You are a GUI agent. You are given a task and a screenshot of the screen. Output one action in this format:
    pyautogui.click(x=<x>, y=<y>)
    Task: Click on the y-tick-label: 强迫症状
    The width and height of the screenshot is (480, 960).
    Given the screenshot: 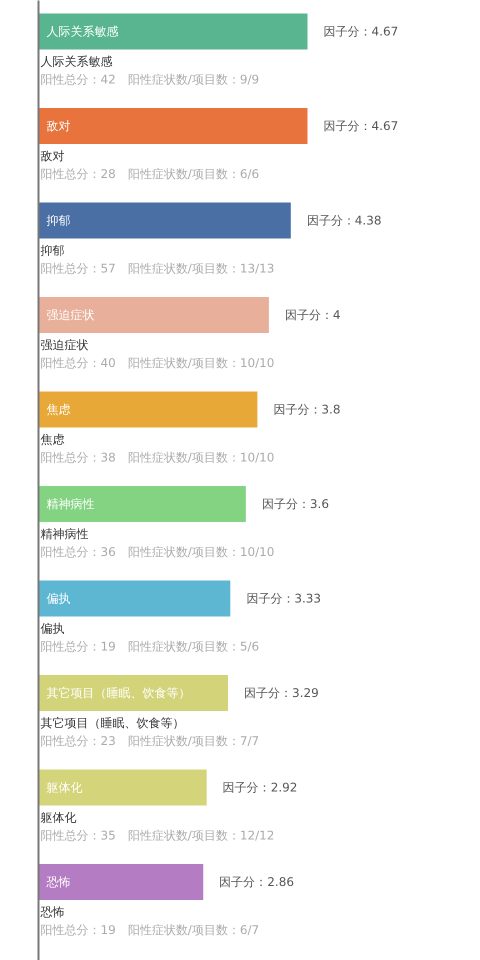 What is the action you would take?
    pyautogui.click(x=70, y=315)
    